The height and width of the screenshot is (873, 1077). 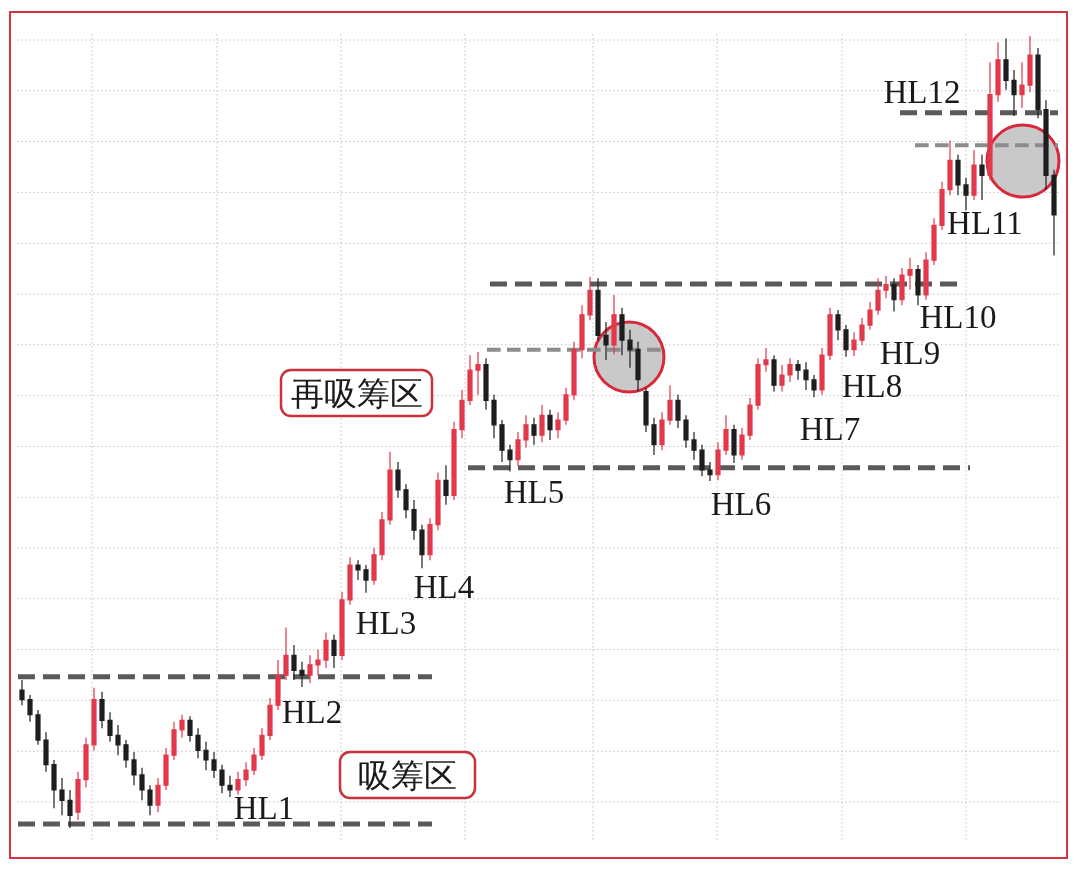 I want to click on annotation: 再吸筹区, so click(x=357, y=394).